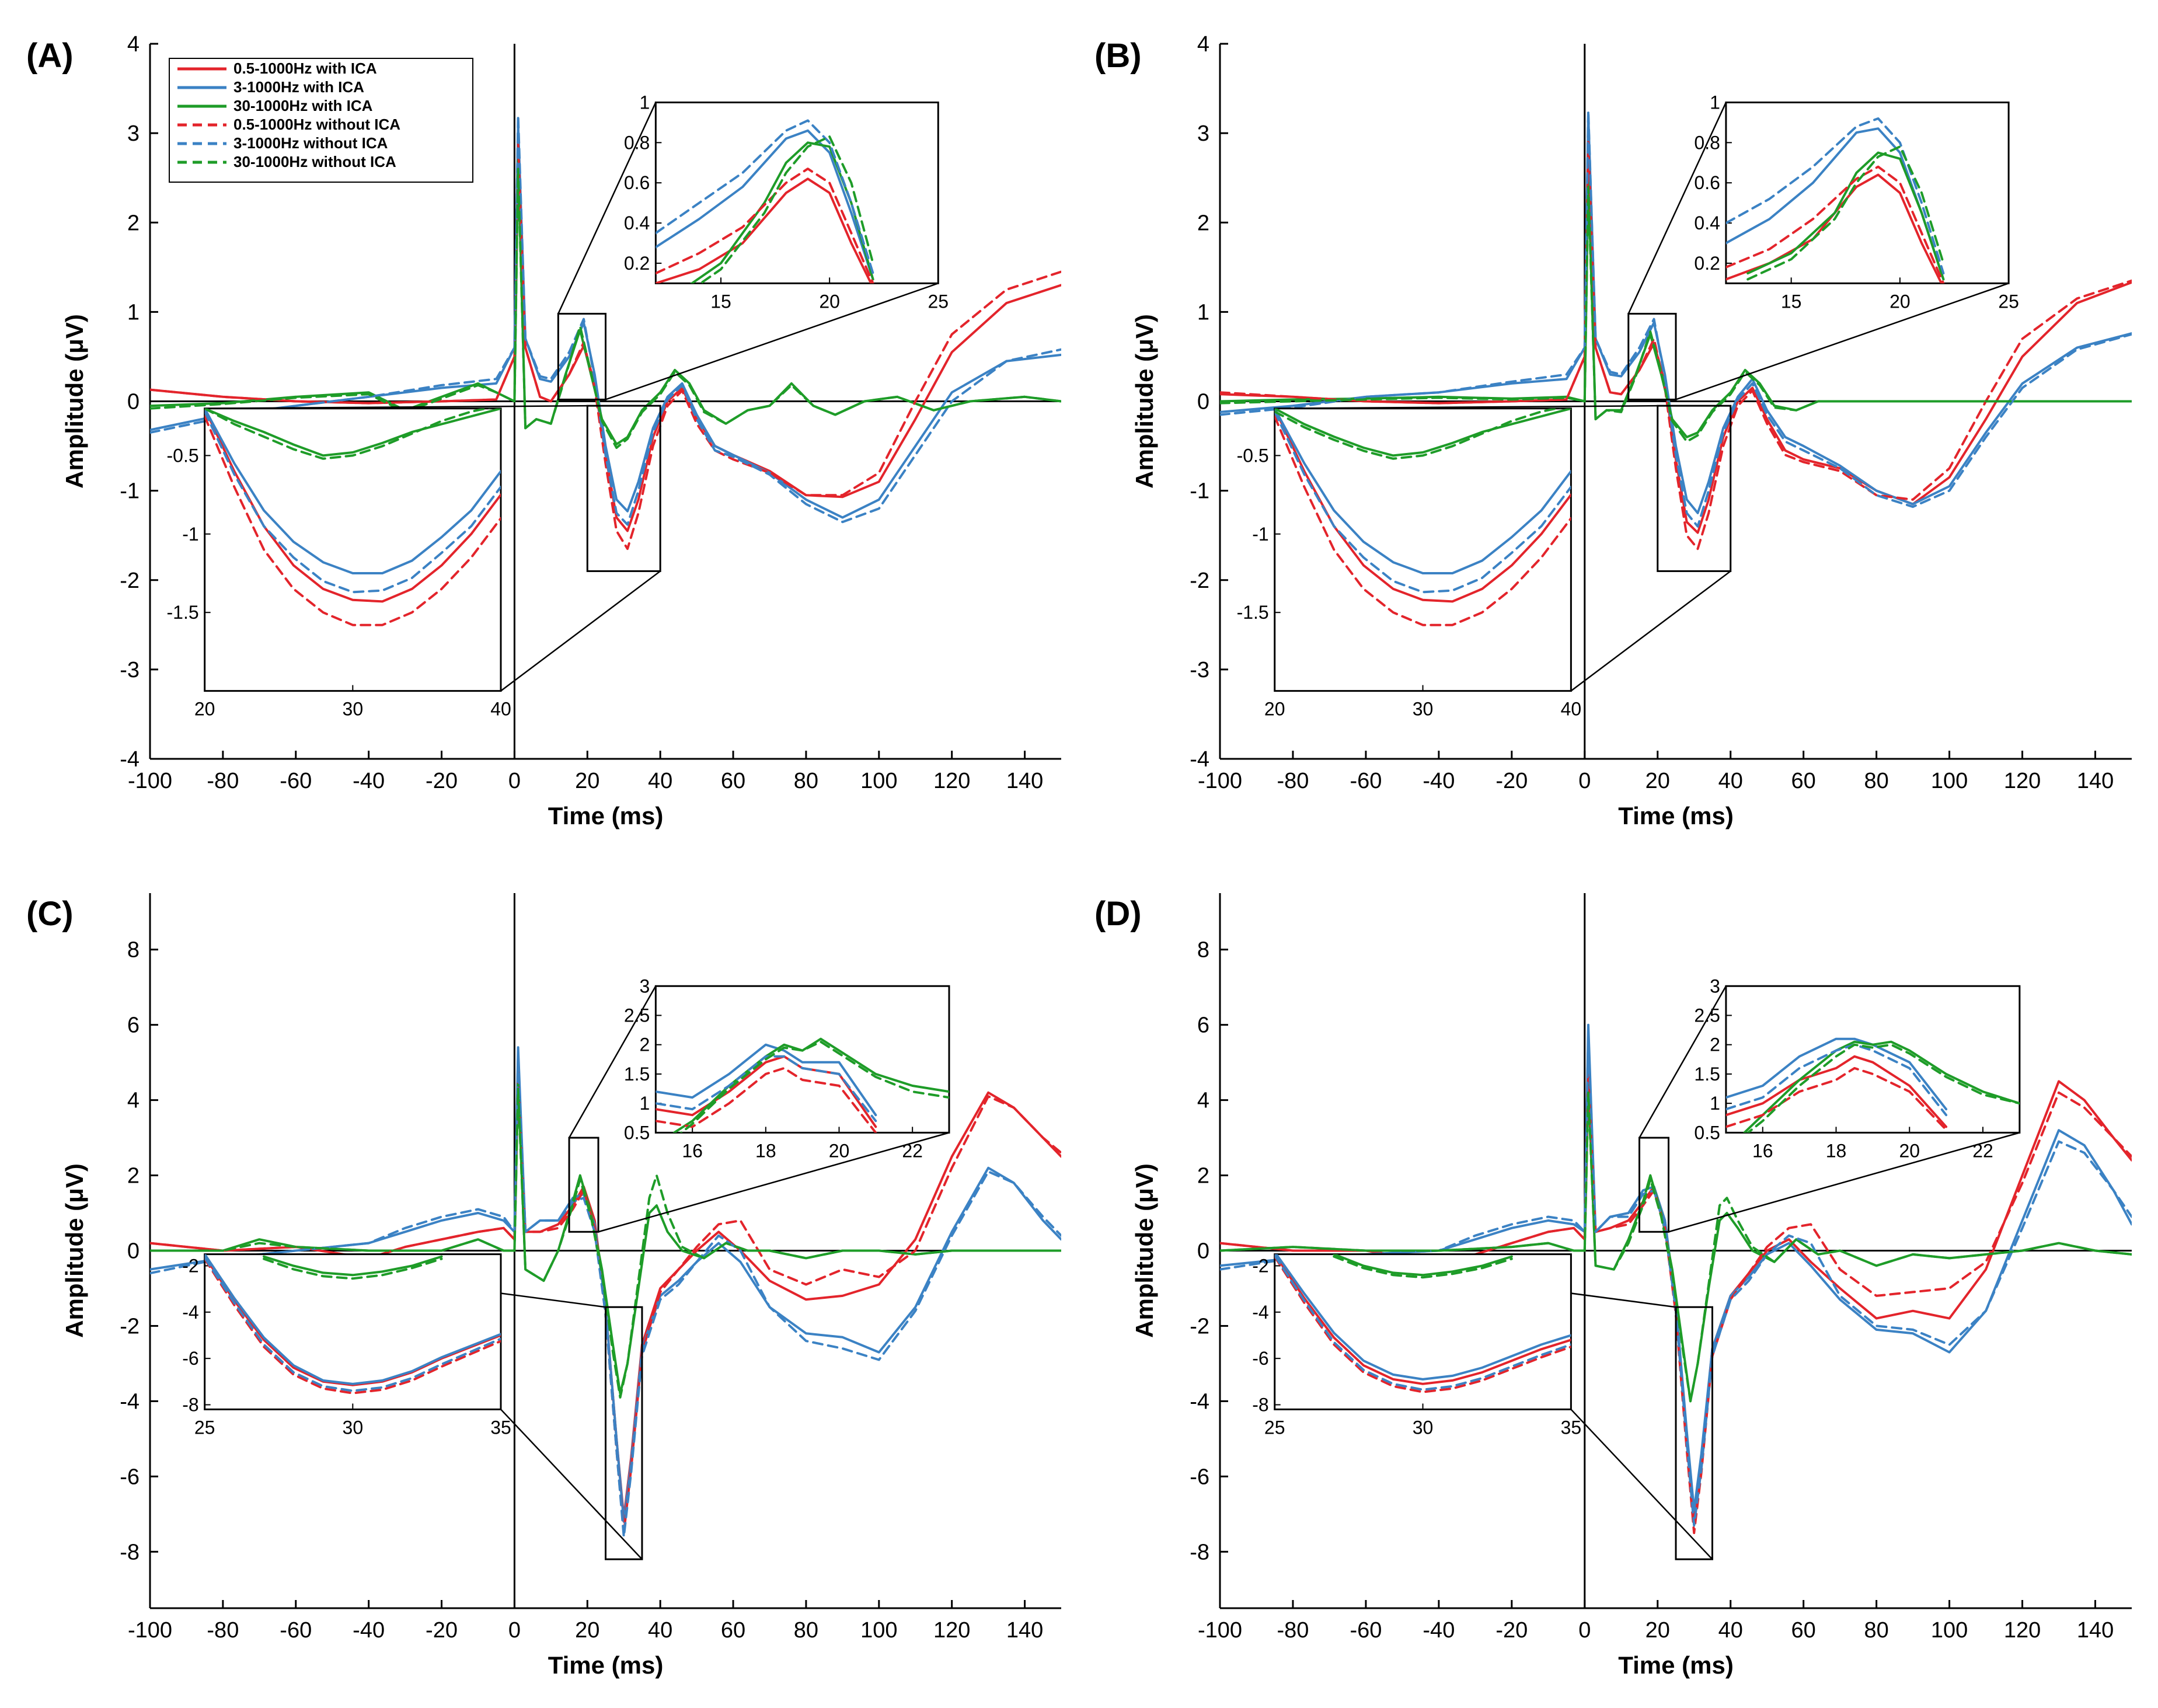 The image size is (2158, 1708). What do you see at coordinates (1199, 492) in the screenshot?
I see `y-tick-label: -1` at bounding box center [1199, 492].